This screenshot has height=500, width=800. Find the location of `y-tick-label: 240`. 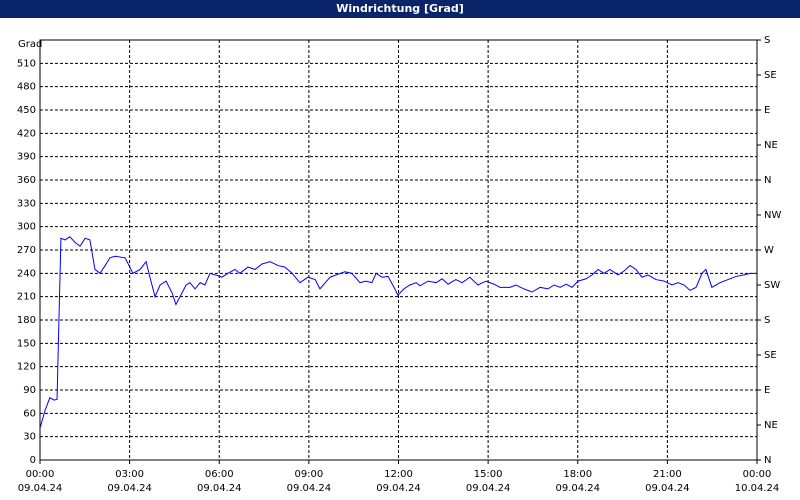

y-tick-label: 240 is located at coordinates (26, 273).